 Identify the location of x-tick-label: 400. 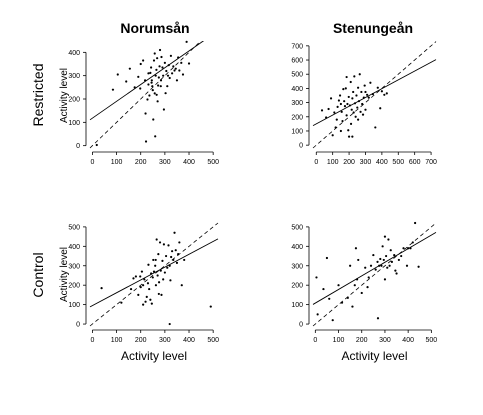
(382, 162).